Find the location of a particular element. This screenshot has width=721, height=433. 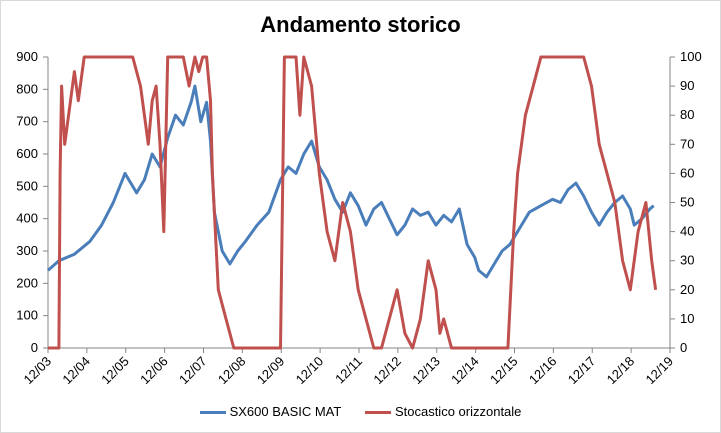

y-right-tick-label: 40 is located at coordinates (687, 231).